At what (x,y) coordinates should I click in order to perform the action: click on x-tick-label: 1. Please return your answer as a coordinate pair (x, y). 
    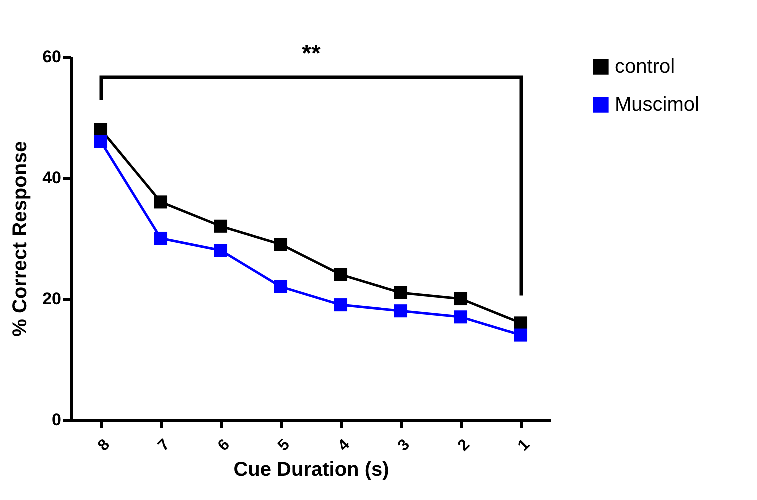
    Looking at the image, I should click on (524, 445).